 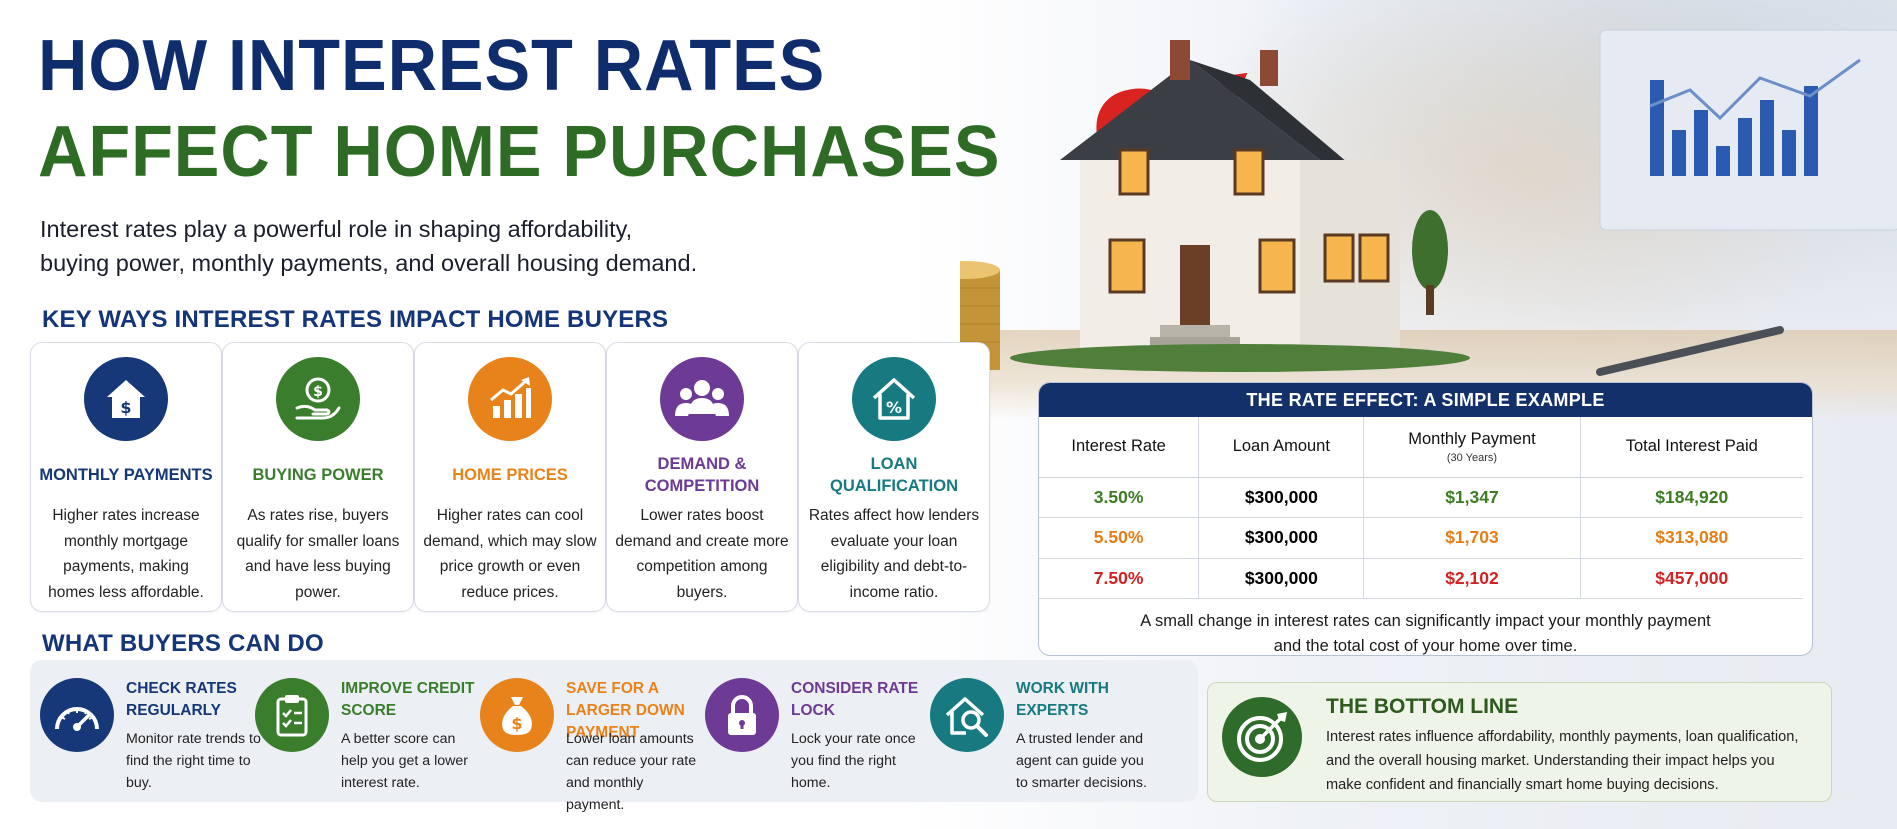 I want to click on bottom-line-title: THE BOTTOM LINE, so click(x=1422, y=706).